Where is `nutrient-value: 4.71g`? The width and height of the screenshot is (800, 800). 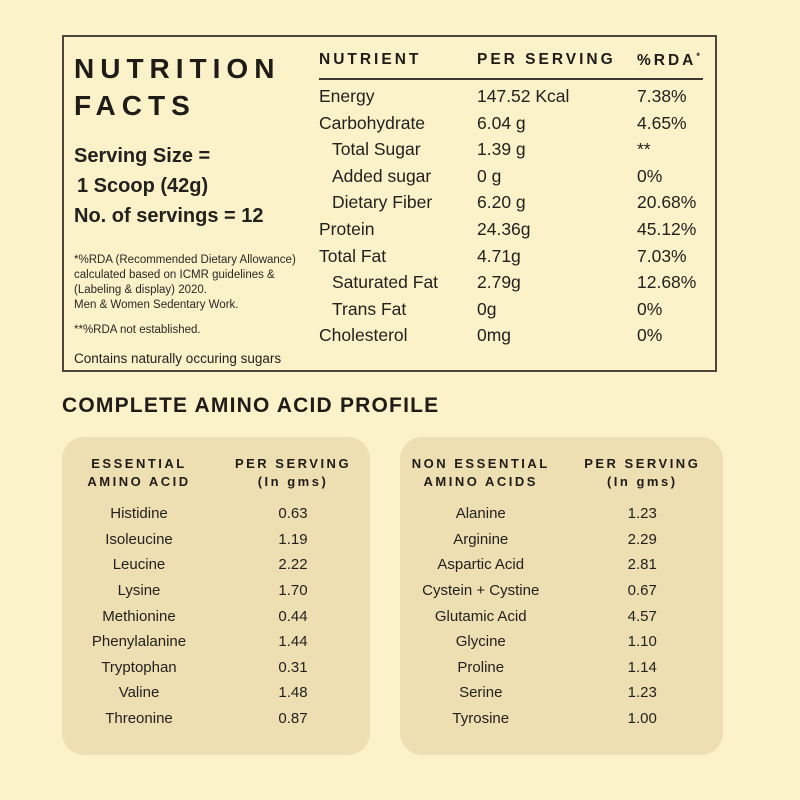 nutrient-value: 4.71g is located at coordinates (499, 255).